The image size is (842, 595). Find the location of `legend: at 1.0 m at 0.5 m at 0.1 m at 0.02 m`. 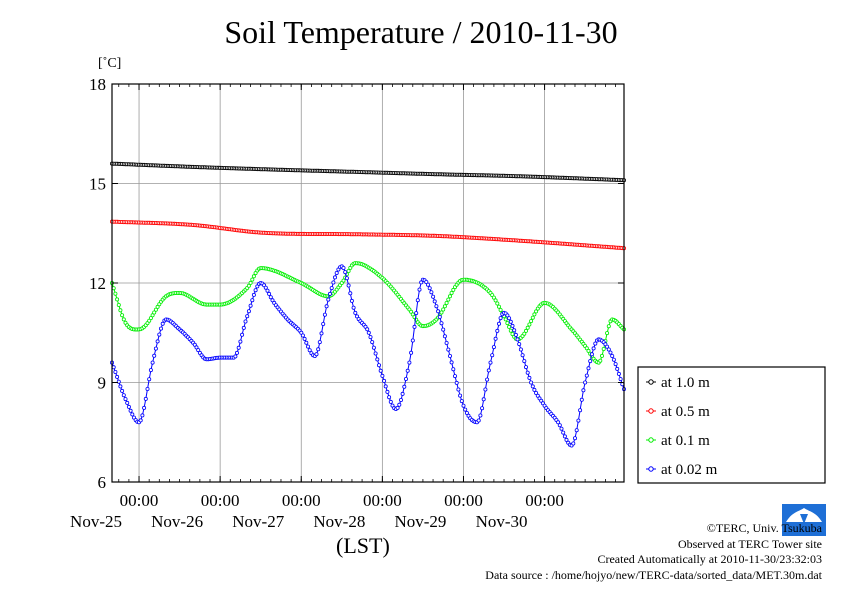

legend: at 1.0 m at 0.5 m at 0.1 m at 0.02 m is located at coordinates (731, 425).